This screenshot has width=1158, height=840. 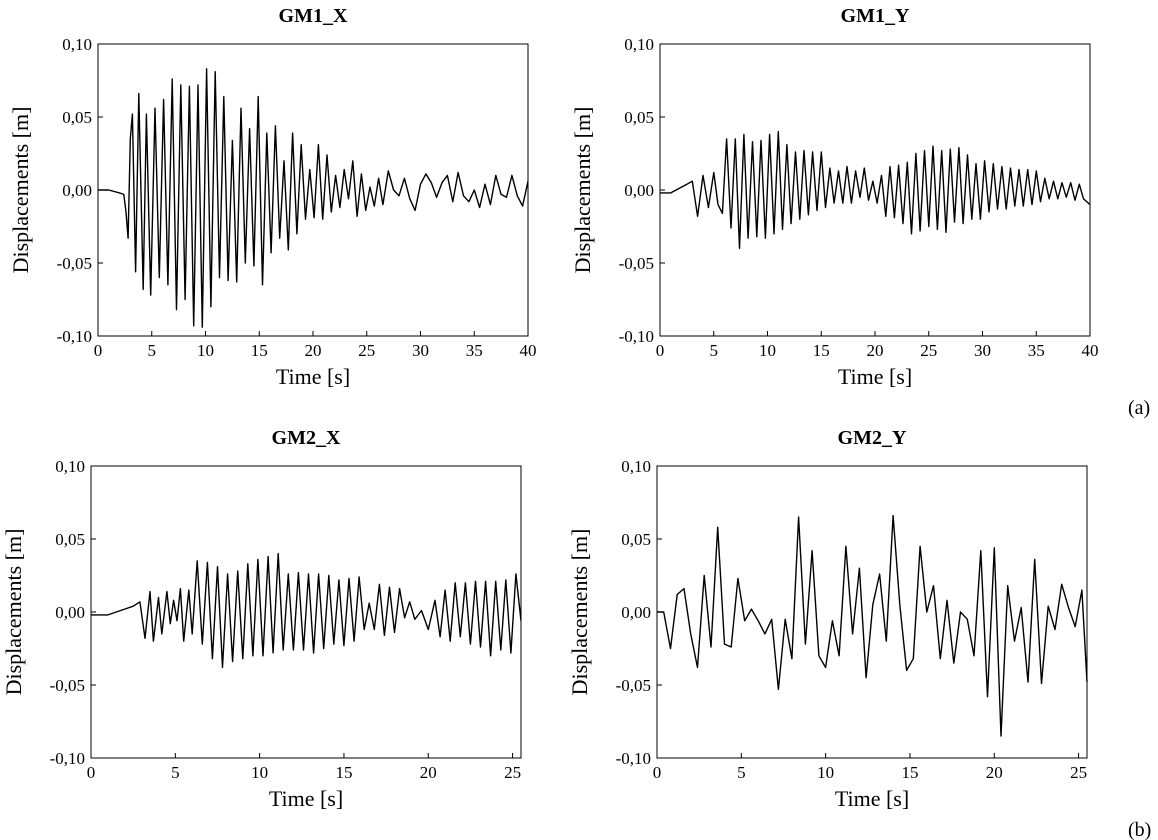 What do you see at coordinates (579, 612) in the screenshot?
I see `chart-4-ylabel: Displacements [m]` at bounding box center [579, 612].